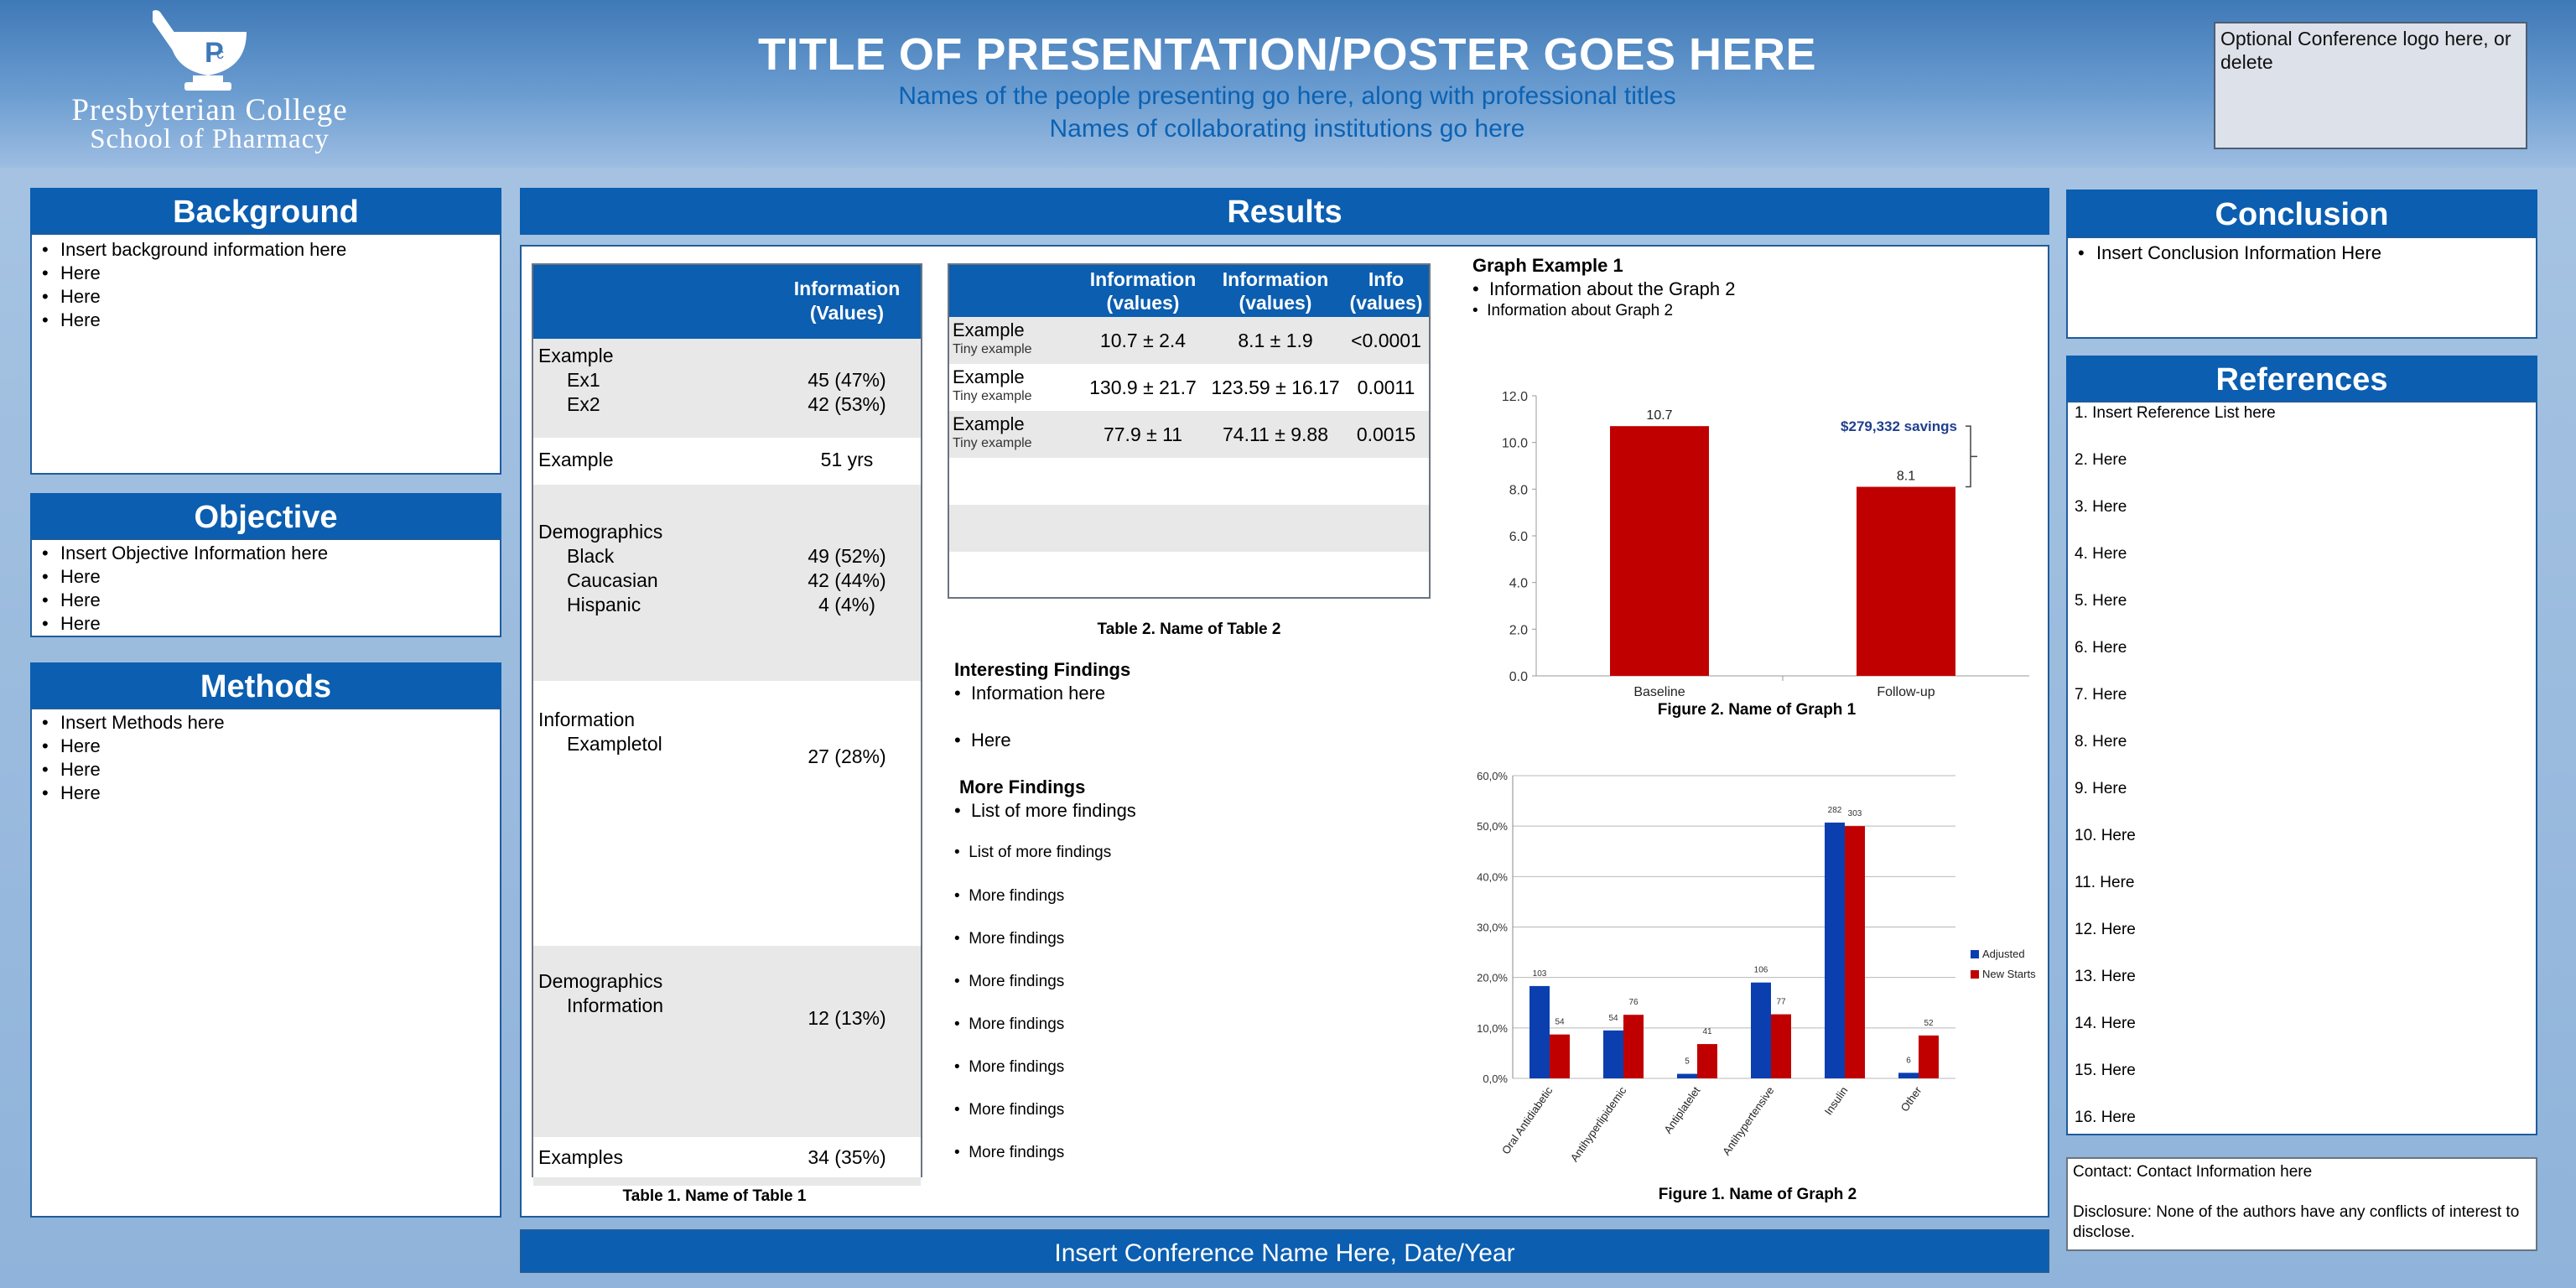 The image size is (2576, 1288). What do you see at coordinates (591, 556) in the screenshot?
I see `row-sublabel: Black` at bounding box center [591, 556].